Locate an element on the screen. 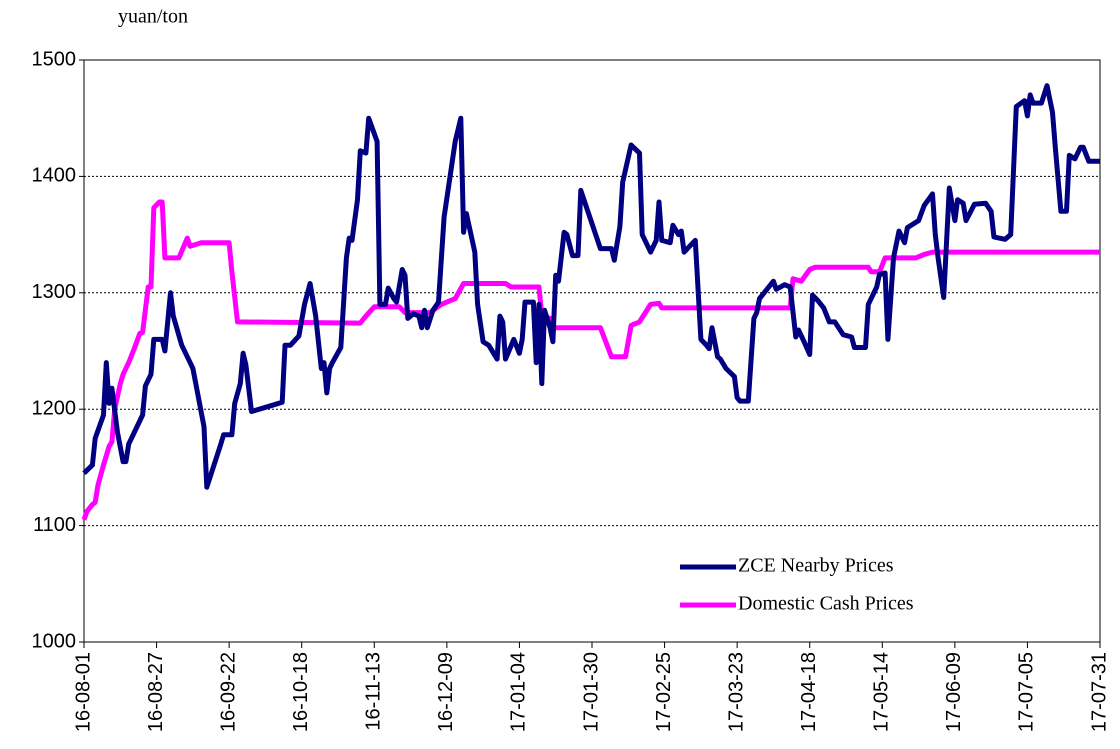  x-tick-label: 17-01-04 is located at coordinates (519, 692).